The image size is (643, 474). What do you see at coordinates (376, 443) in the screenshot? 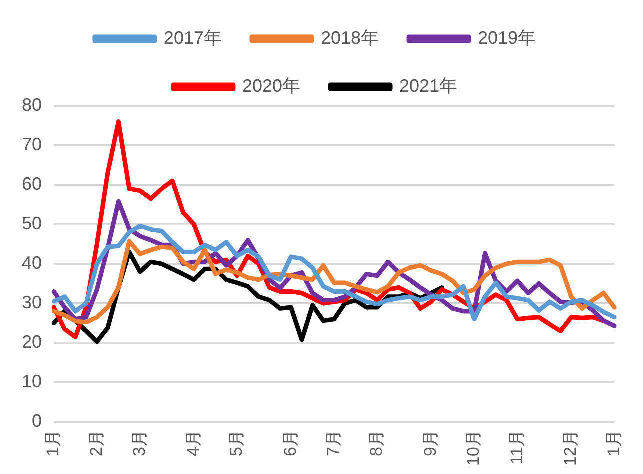
I see `x-tick-label: 8月` at bounding box center [376, 443].